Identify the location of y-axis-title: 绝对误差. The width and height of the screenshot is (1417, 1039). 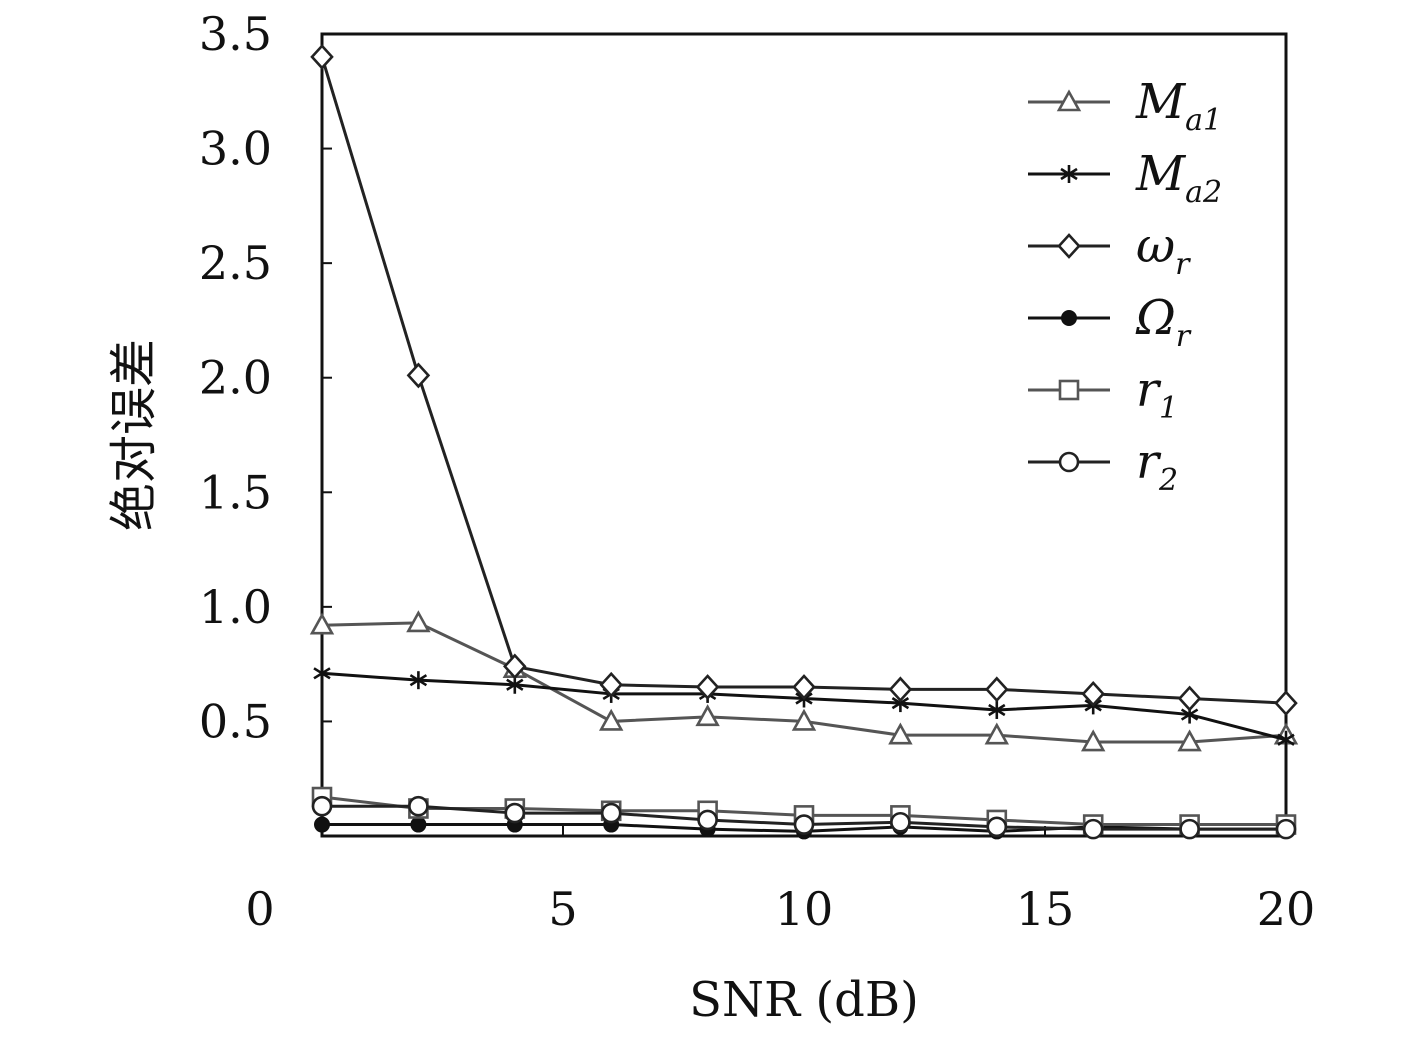
(134, 435).